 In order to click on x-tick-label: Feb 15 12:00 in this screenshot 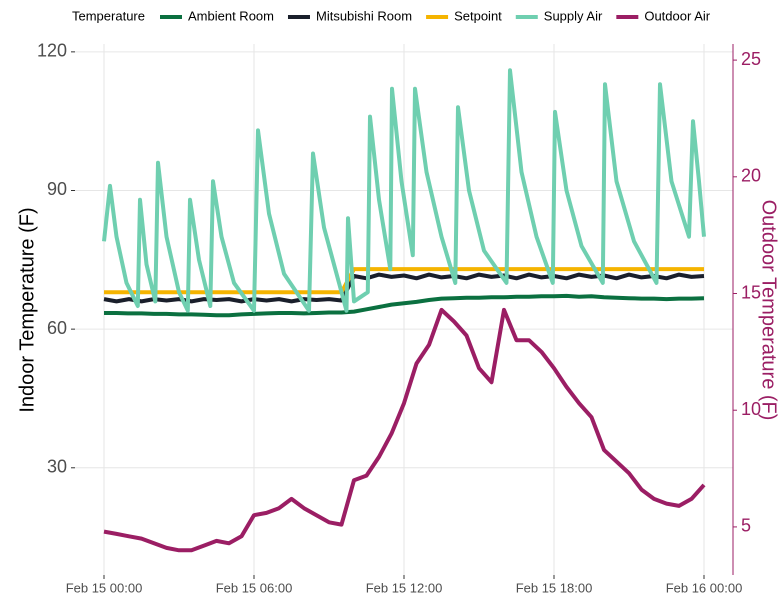, I will do `click(404, 587)`.